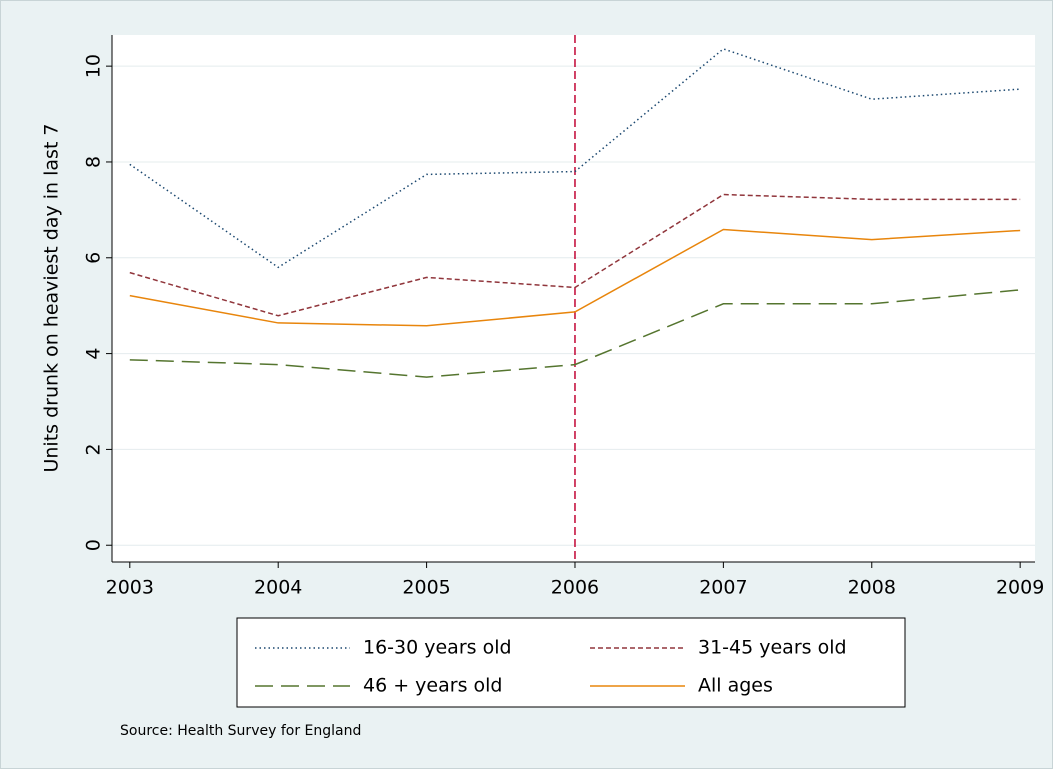 This screenshot has height=773, width=1053. I want to click on x-tick-label: 2008, so click(872, 588).